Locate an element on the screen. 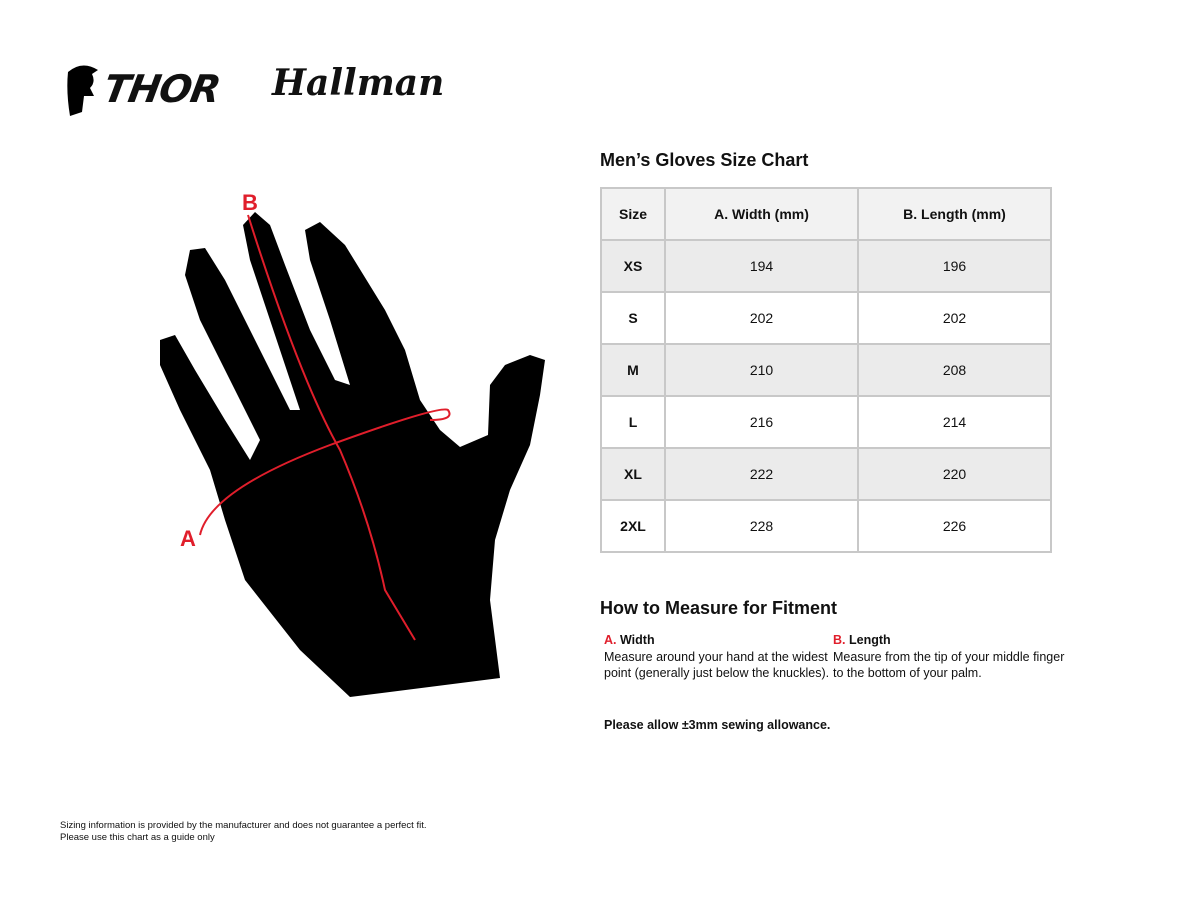  thor-logo-text: THOR is located at coordinates (162, 89).